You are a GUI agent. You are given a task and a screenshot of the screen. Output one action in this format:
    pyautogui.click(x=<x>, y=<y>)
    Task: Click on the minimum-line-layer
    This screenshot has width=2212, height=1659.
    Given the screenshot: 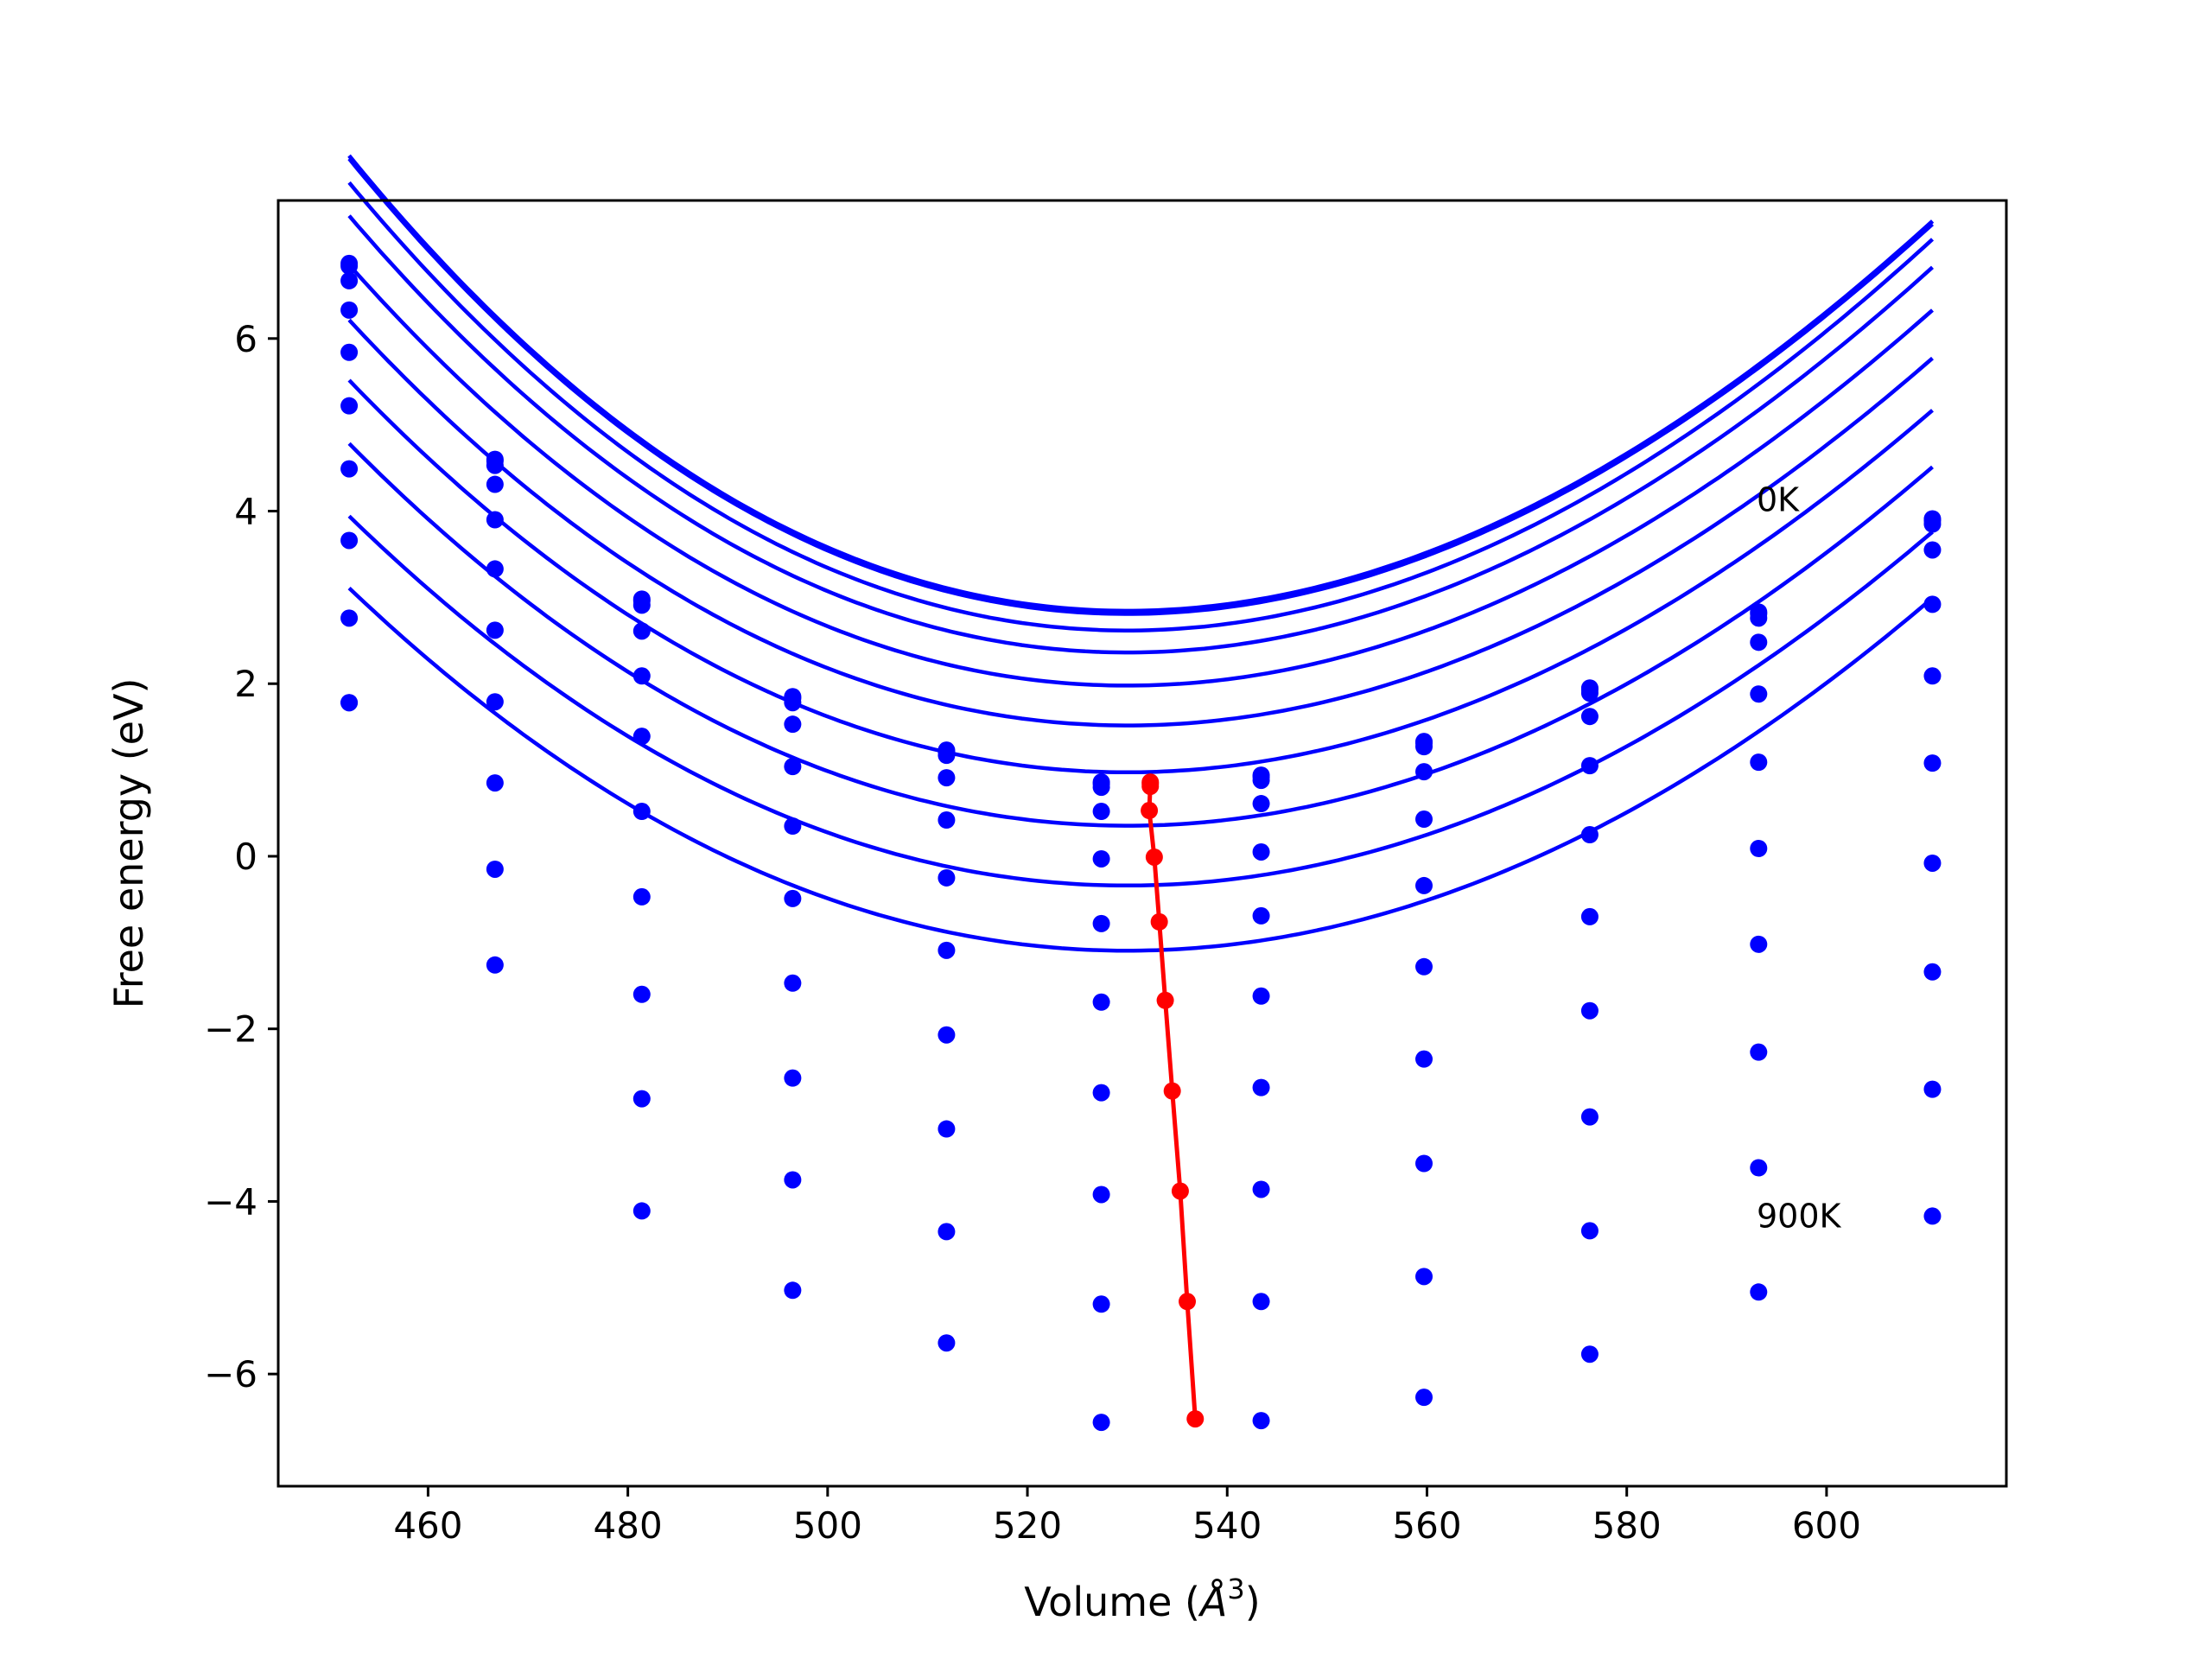 What is the action you would take?
    pyautogui.click(x=1173, y=1100)
    